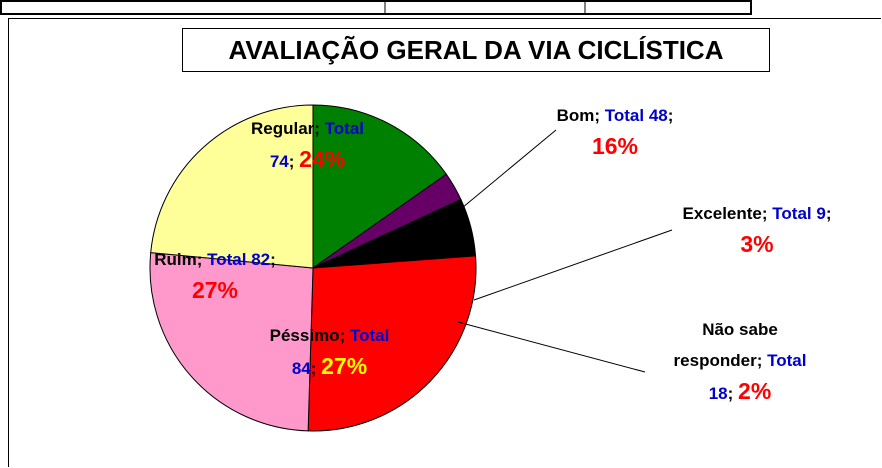 The height and width of the screenshot is (468, 882). I want to click on data-label: Ruim; Total 82; 27%, so click(215, 276).